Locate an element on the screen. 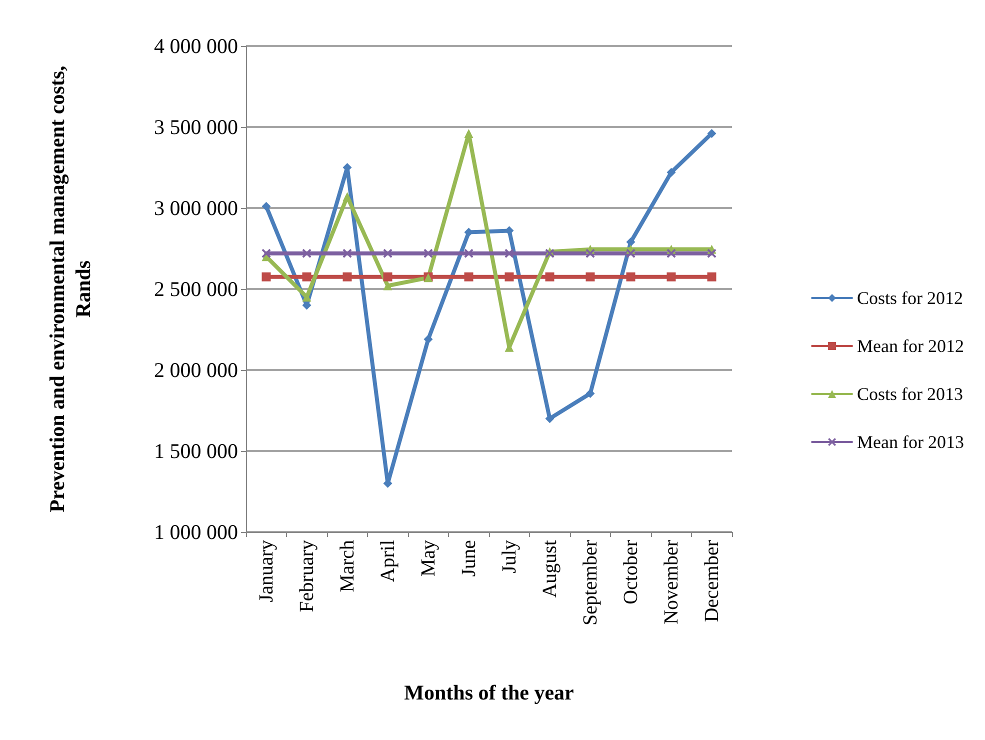 The image size is (985, 740). x-tick-label: December is located at coordinates (711, 581).